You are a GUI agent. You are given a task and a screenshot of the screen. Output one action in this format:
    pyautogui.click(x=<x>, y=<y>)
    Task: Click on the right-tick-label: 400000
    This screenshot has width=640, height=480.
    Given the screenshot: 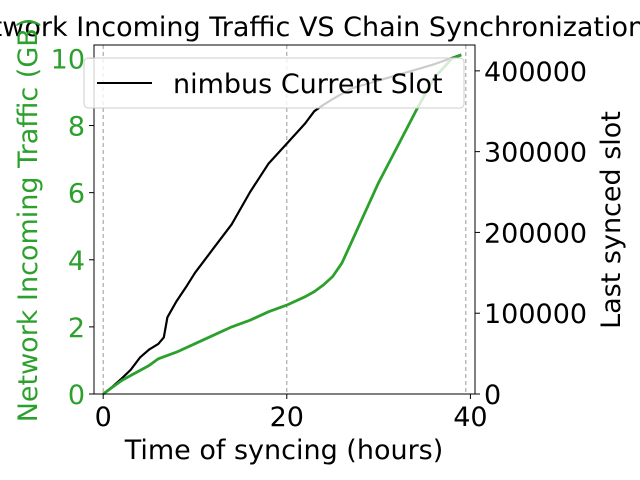 What is the action you would take?
    pyautogui.click(x=535, y=72)
    